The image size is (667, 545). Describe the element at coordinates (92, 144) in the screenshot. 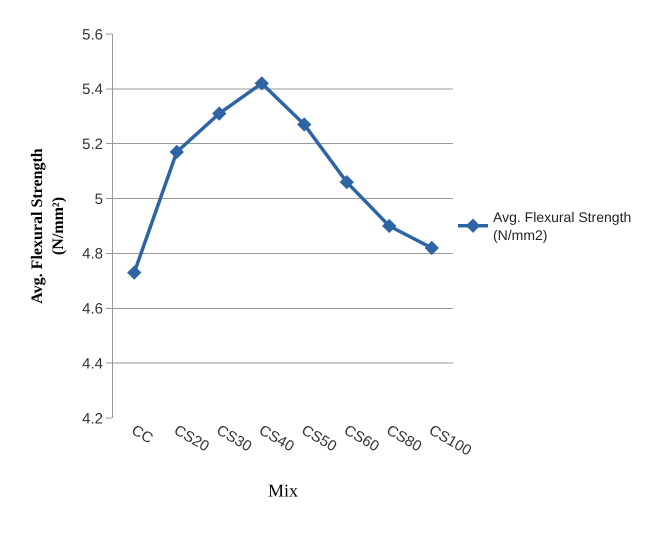

I see `y-tick-label: 5.2` at that location.